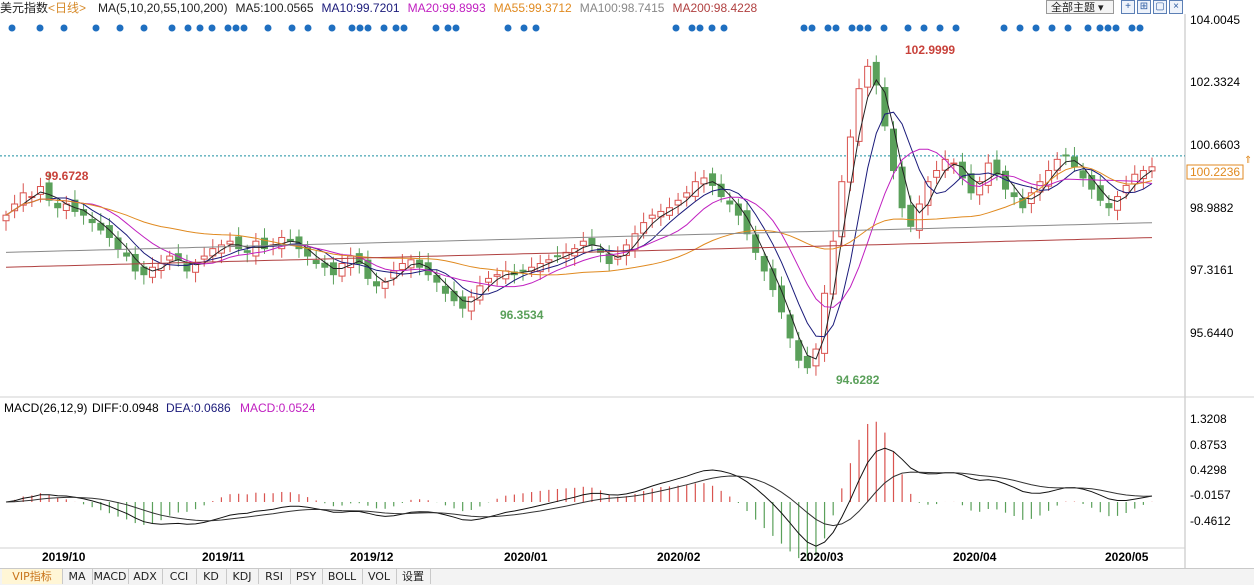 This screenshot has width=1254, height=585. Describe the element at coordinates (1128, 7) in the screenshot. I see `plus-icon: +` at that location.